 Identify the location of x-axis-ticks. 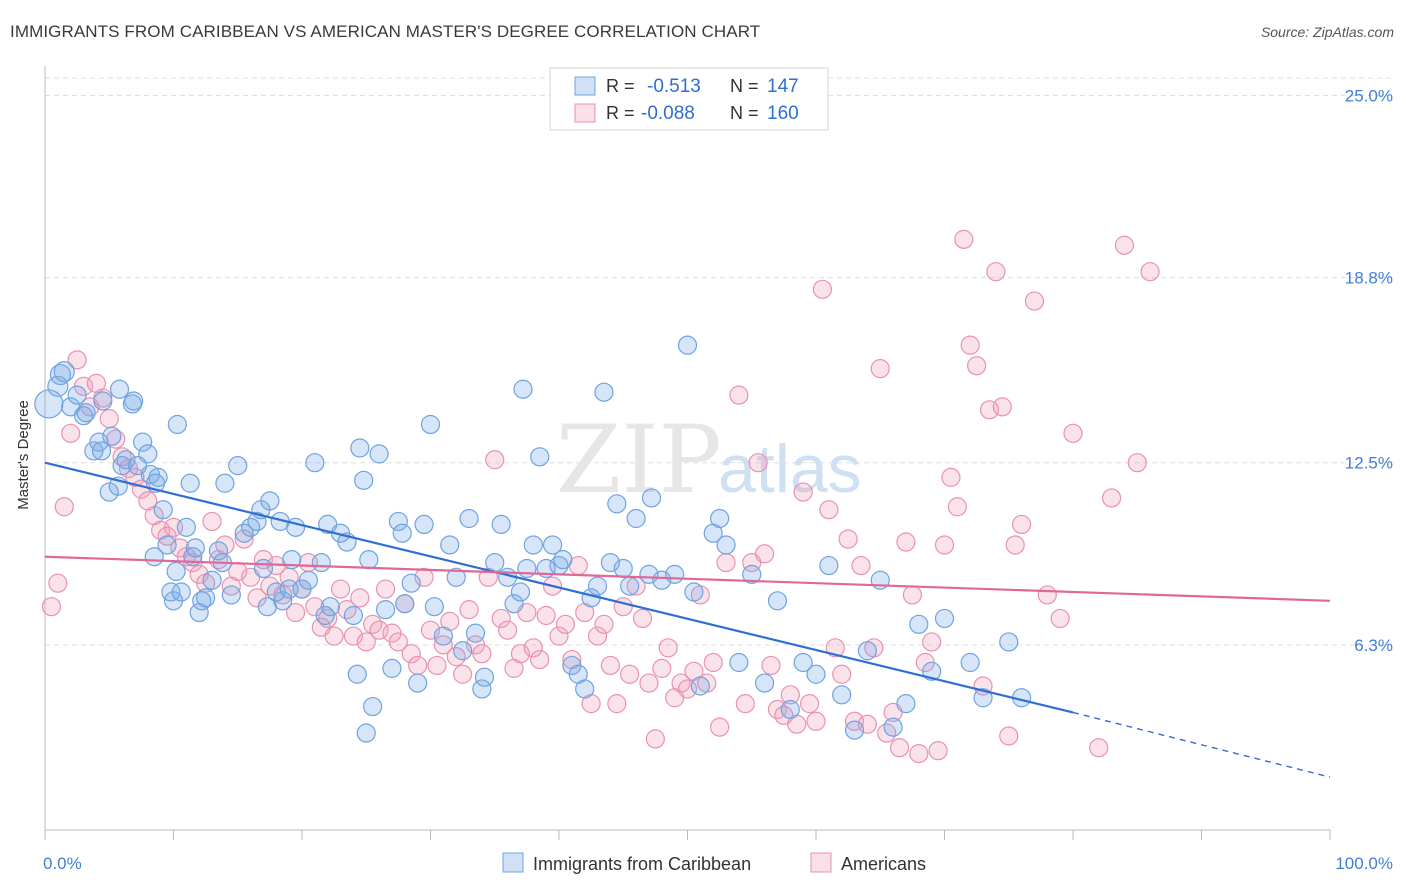
(687, 835).